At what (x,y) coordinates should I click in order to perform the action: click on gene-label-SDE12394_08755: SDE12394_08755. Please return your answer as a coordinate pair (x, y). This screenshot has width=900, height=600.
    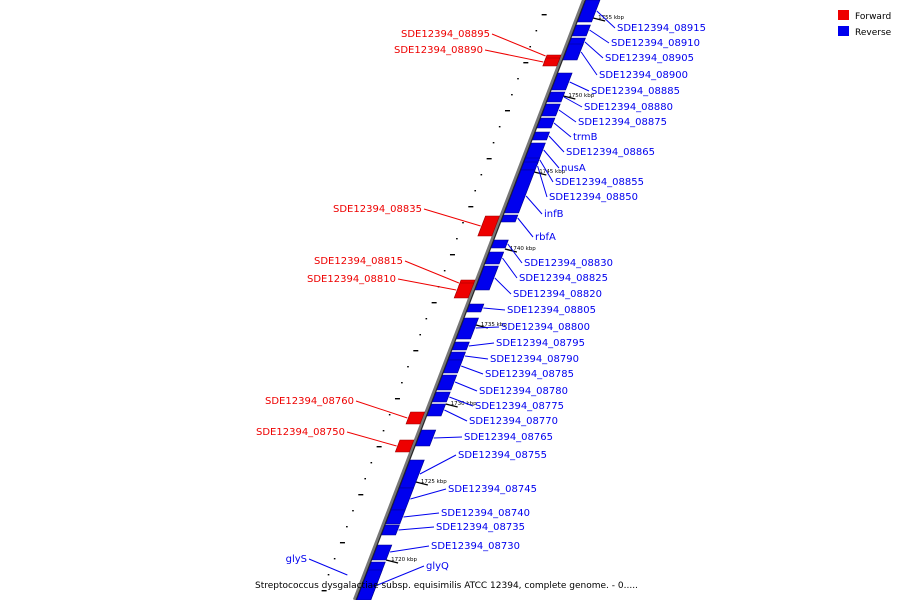
    Looking at the image, I should click on (483, 462).